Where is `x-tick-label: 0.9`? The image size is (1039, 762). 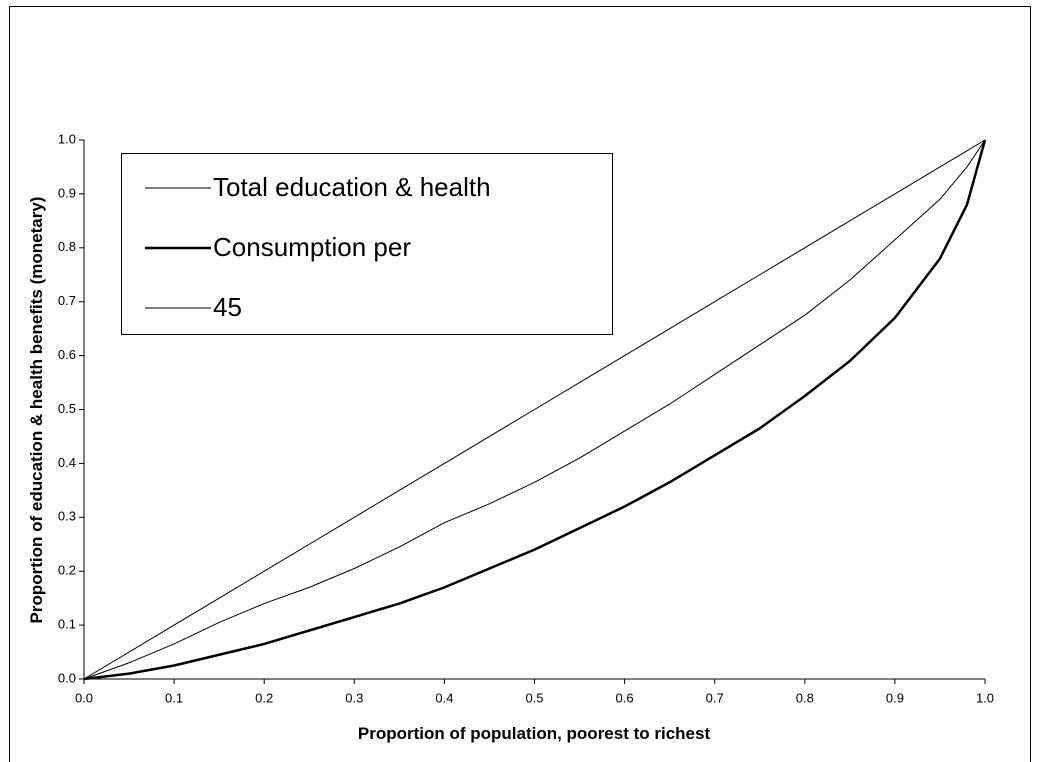 x-tick-label: 0.9 is located at coordinates (895, 697).